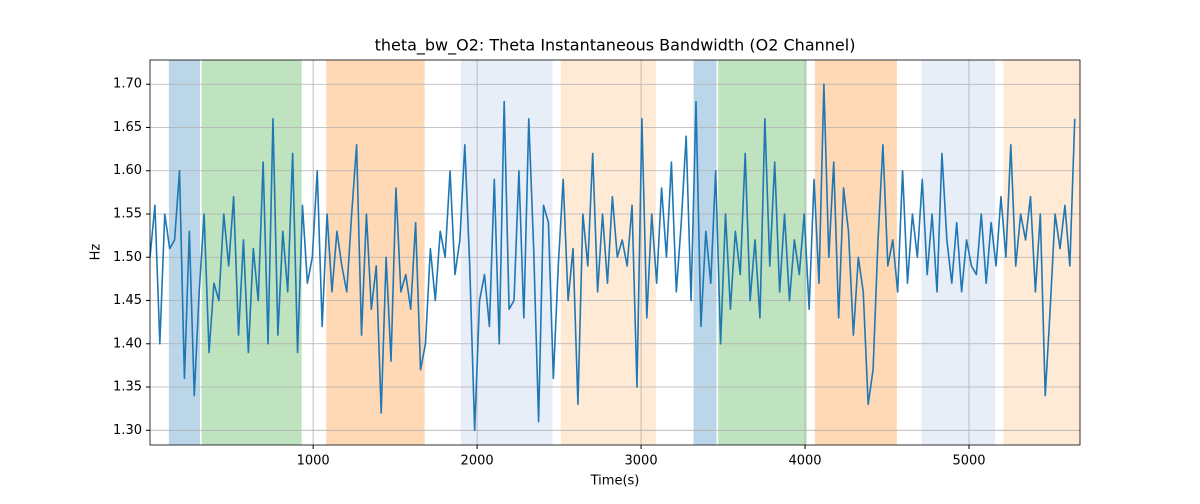 The height and width of the screenshot is (504, 1200). What do you see at coordinates (127, 214) in the screenshot?
I see `y-tick-label: 1.55` at bounding box center [127, 214].